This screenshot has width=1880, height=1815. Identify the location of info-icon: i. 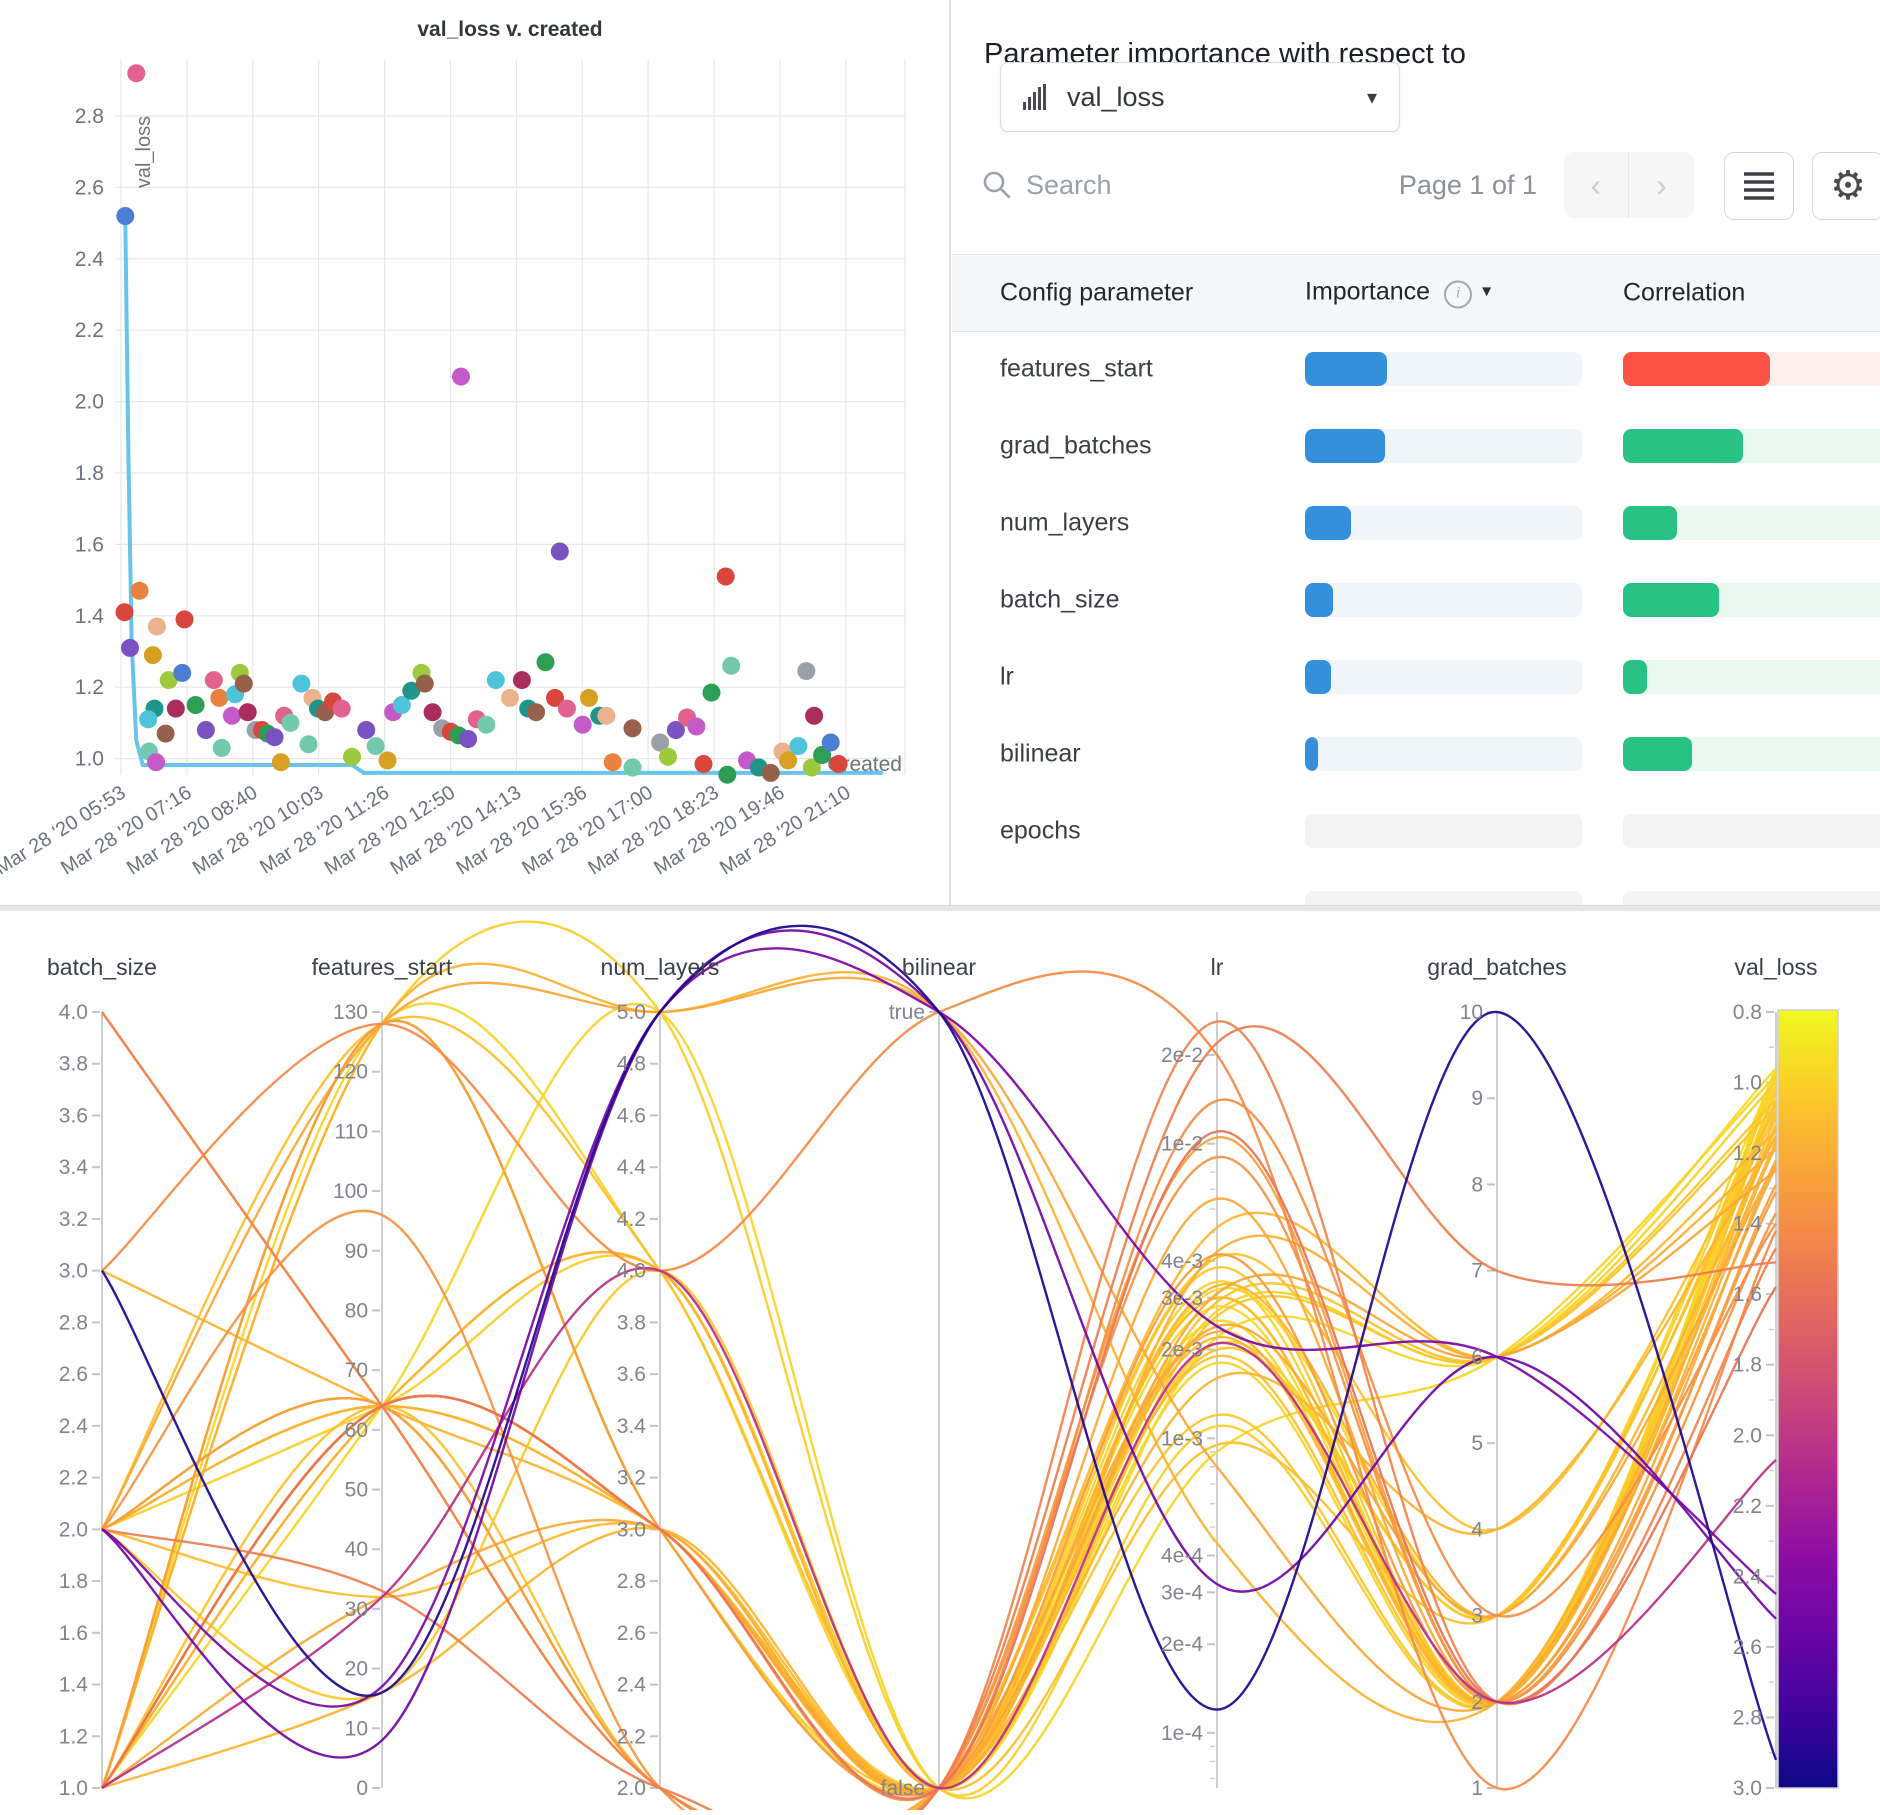
(1458, 294).